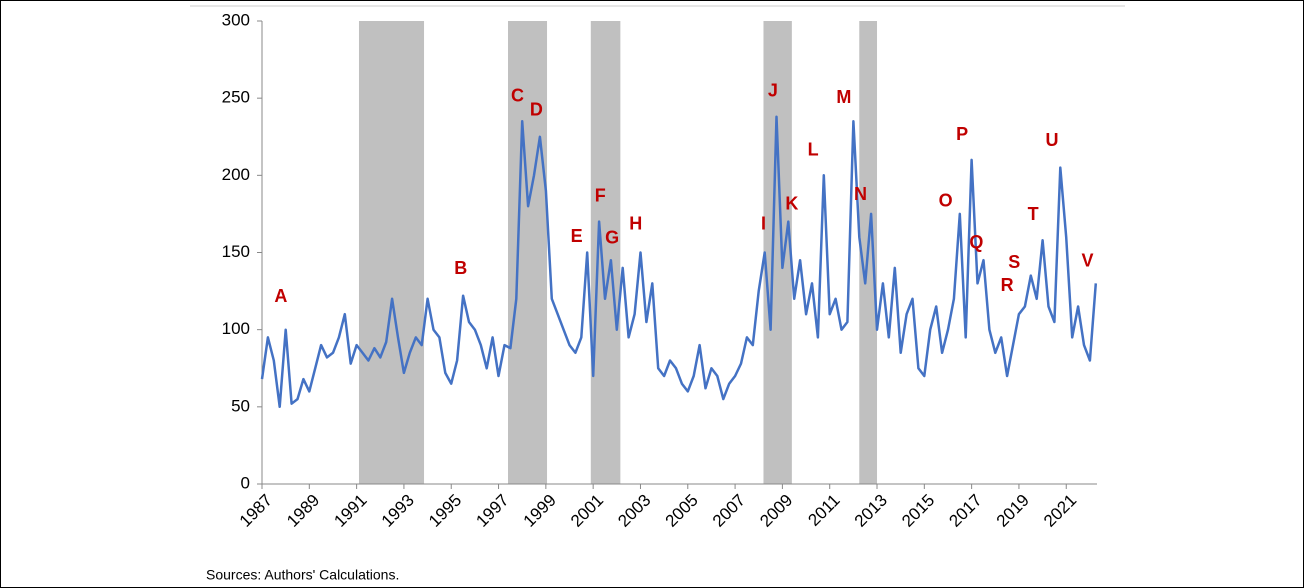 The height and width of the screenshot is (588, 1304). I want to click on x-tick-label: 2007, so click(729, 511).